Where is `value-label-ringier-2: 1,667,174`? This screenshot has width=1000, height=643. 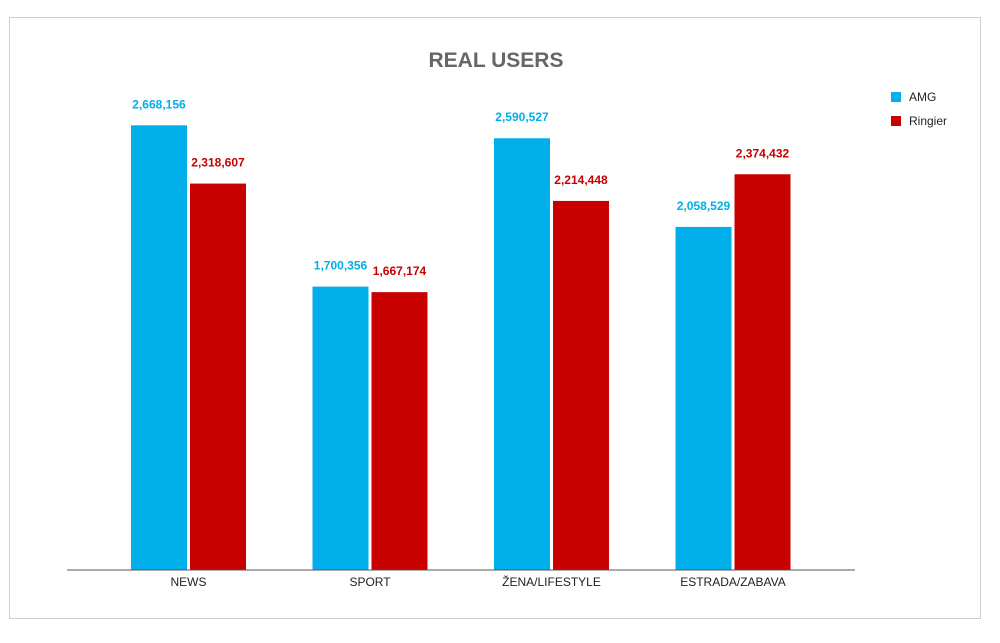
value-label-ringier-2: 1,667,174 is located at coordinates (400, 271).